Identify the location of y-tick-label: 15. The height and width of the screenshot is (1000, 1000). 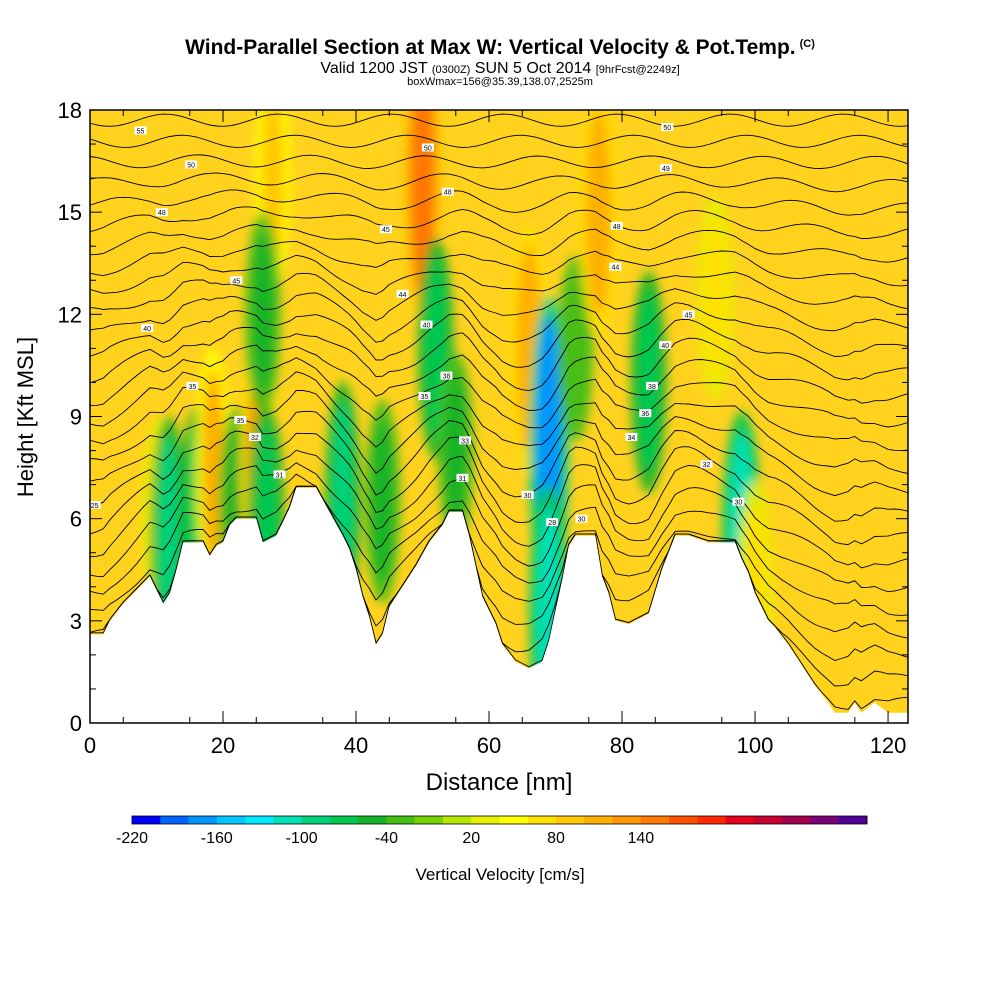
(70, 212).